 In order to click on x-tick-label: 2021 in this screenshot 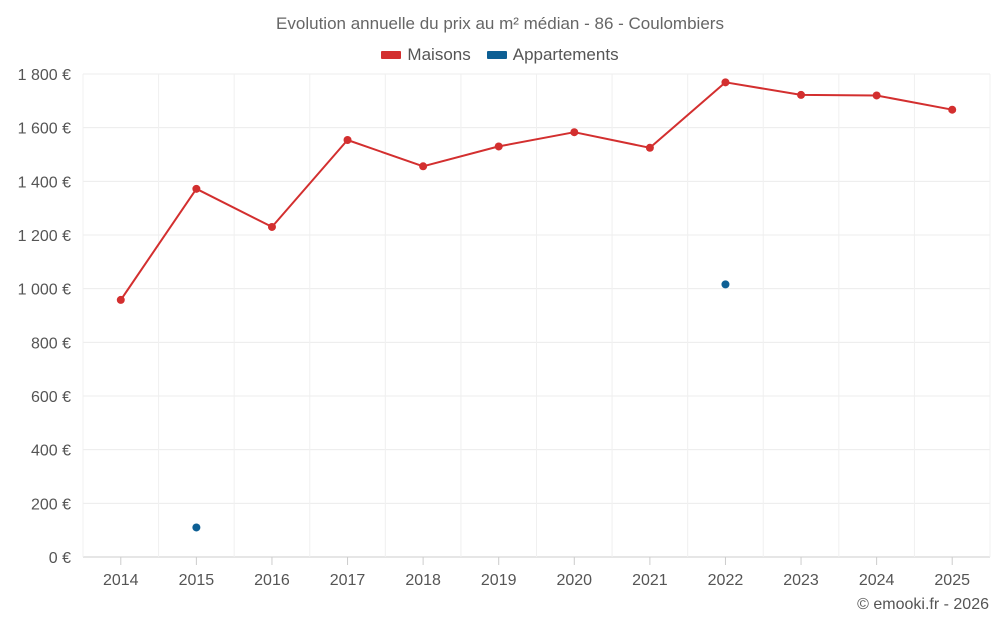, I will do `click(650, 580)`.